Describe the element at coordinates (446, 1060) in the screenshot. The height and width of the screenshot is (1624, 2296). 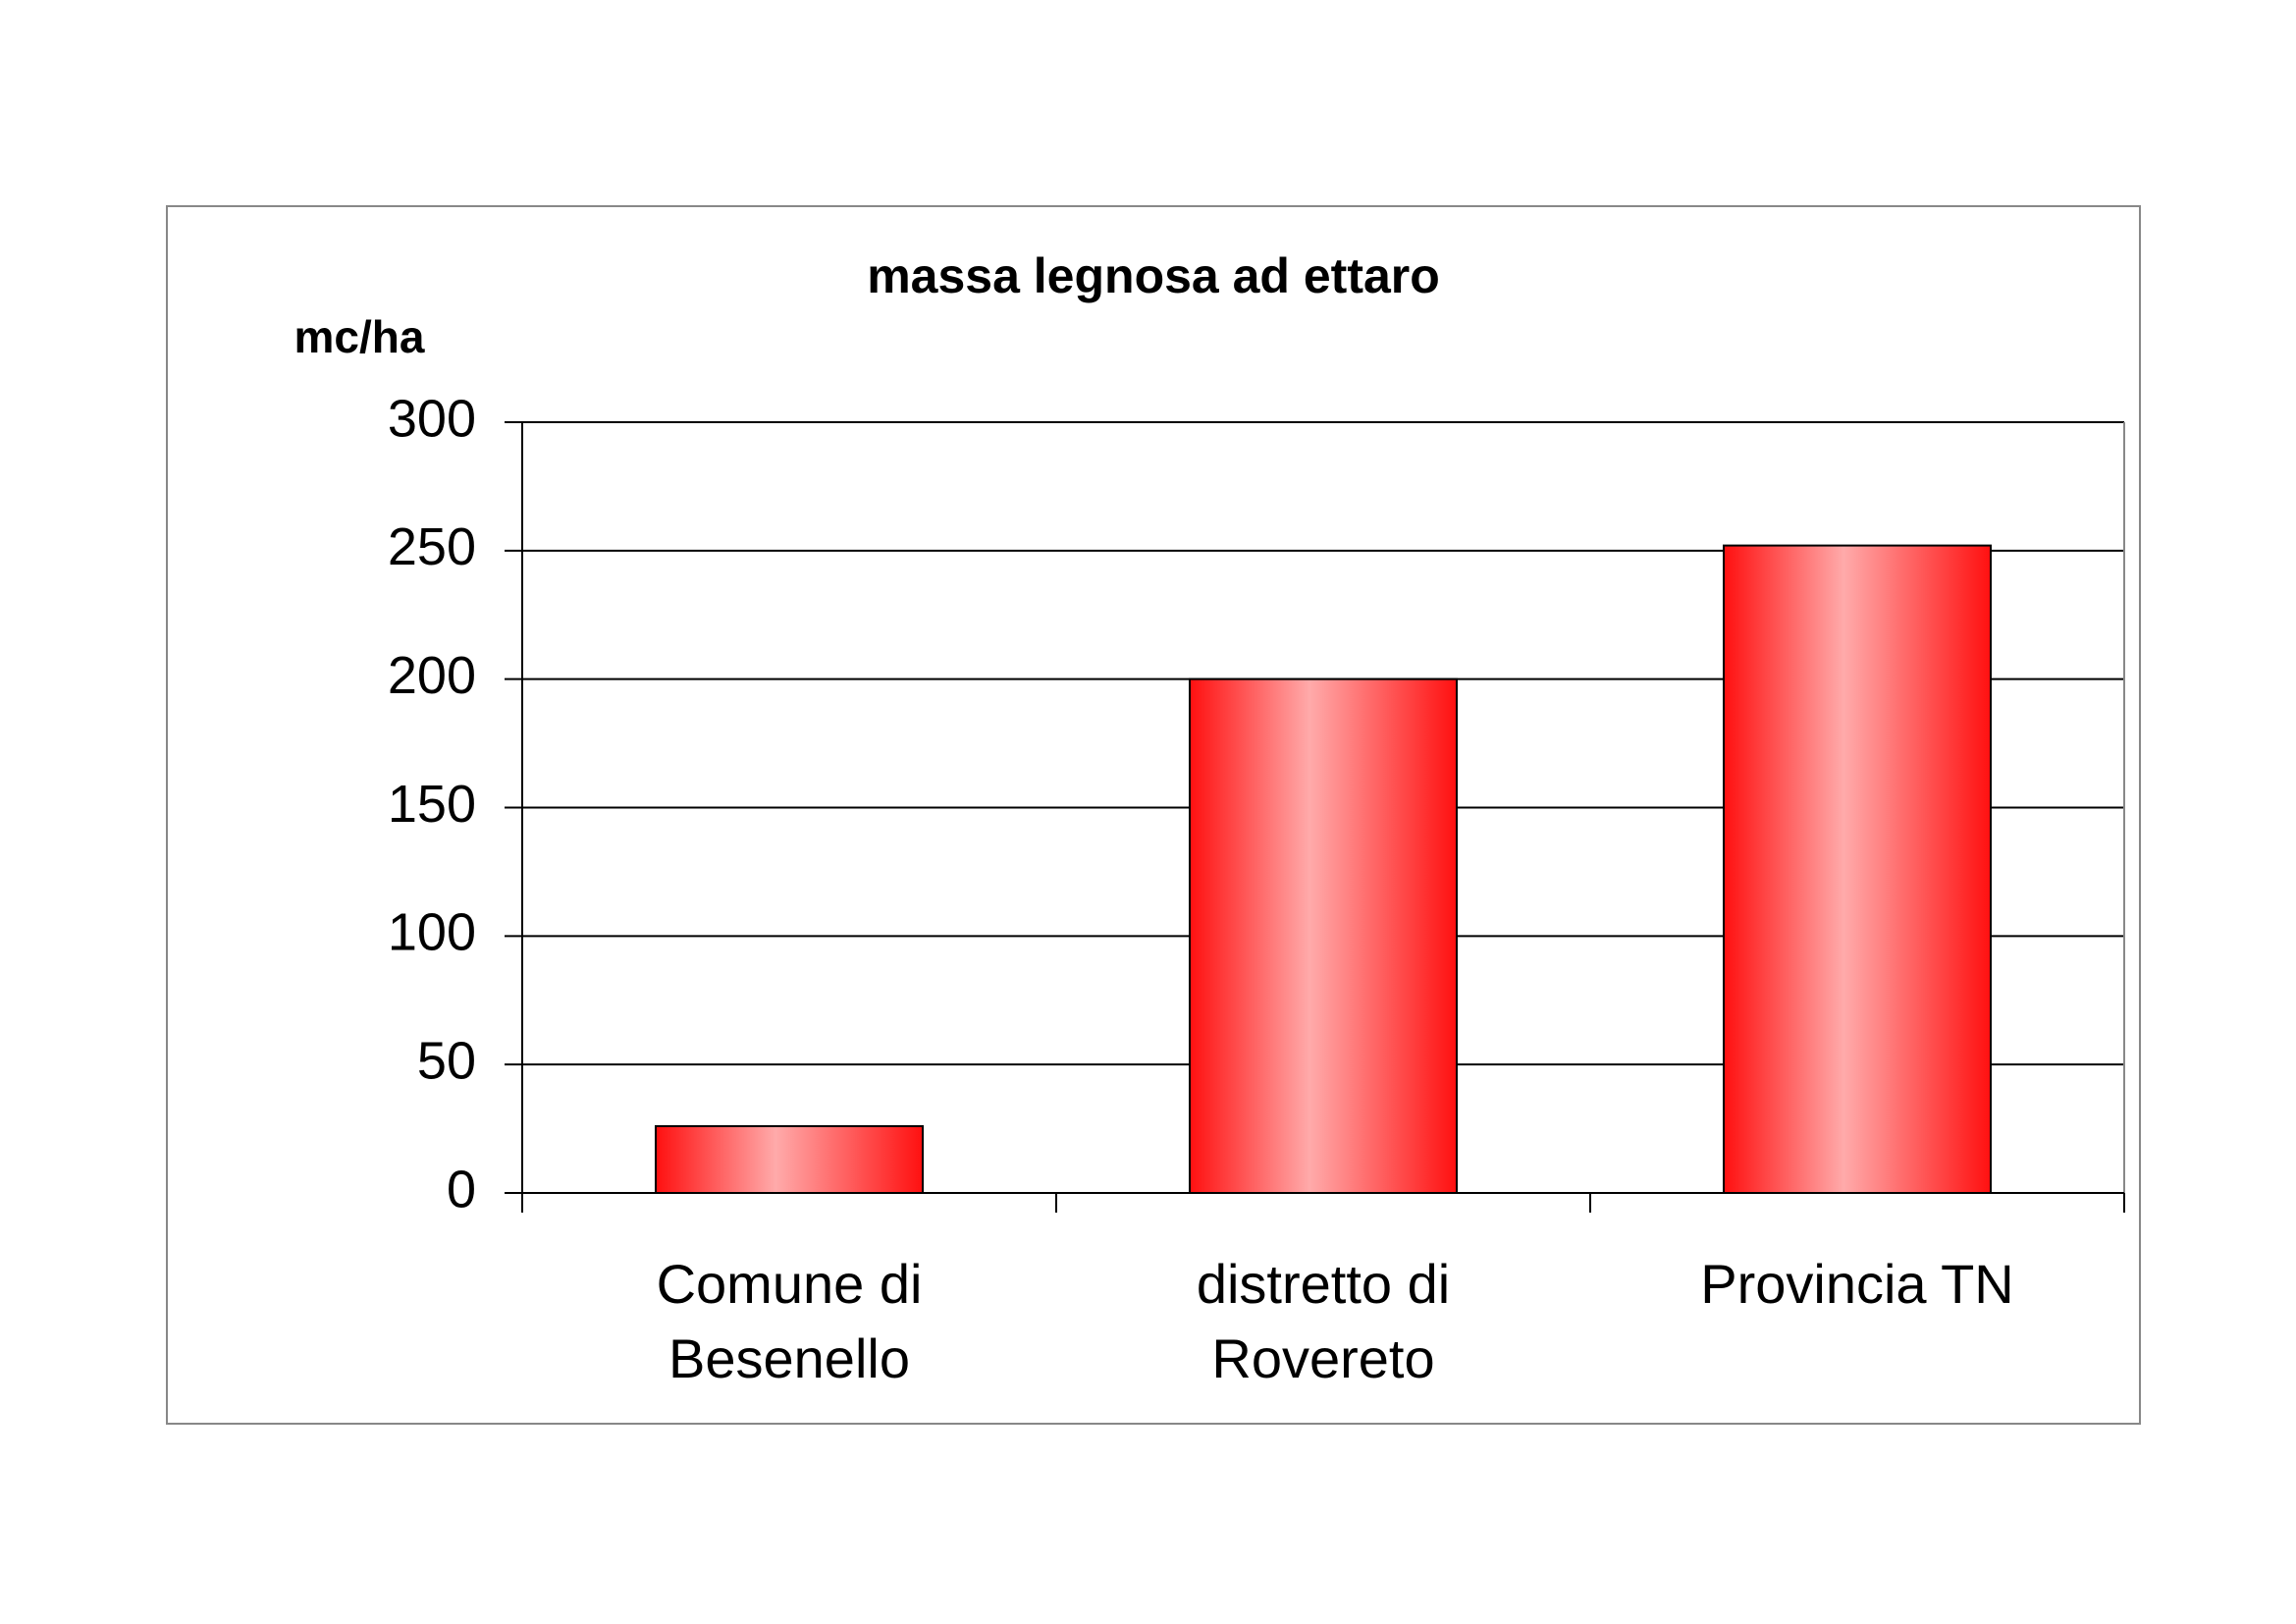
I see `y-tick-label: 50` at that location.